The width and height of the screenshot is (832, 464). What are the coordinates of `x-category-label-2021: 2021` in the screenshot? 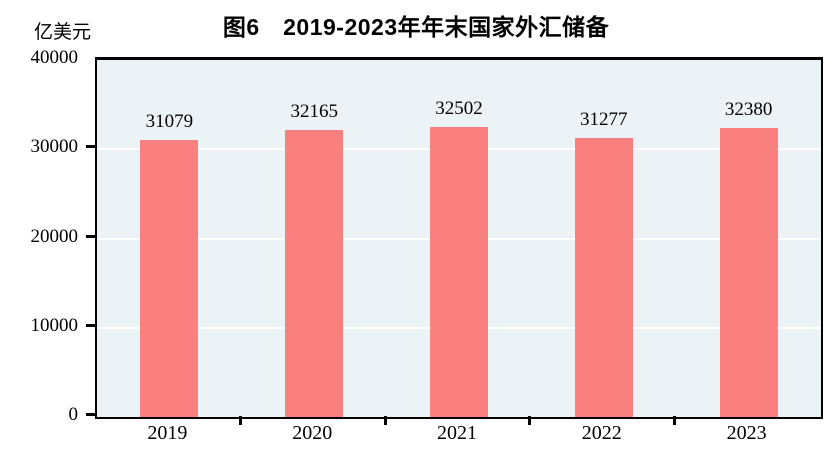 It's located at (456, 433).